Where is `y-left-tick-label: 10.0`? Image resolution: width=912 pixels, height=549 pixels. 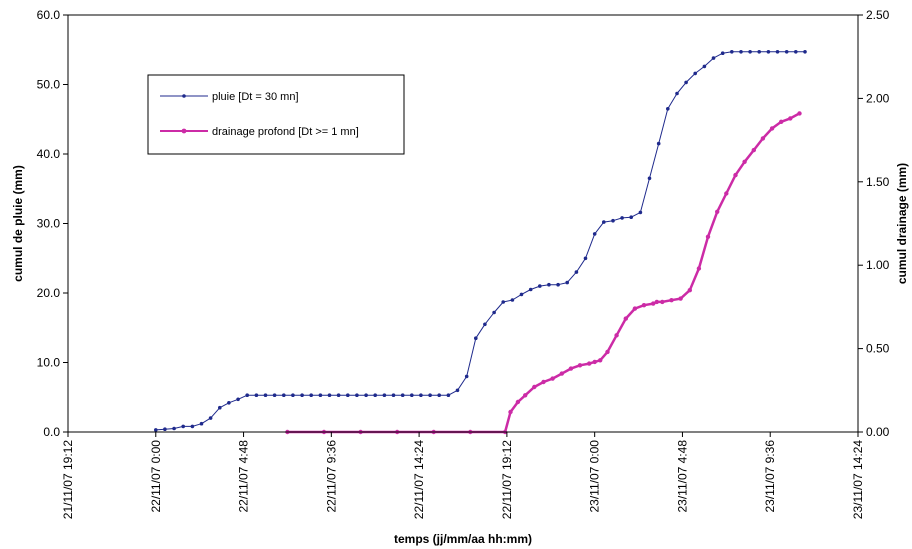
y-left-tick-label: 10.0 is located at coordinates (49, 363).